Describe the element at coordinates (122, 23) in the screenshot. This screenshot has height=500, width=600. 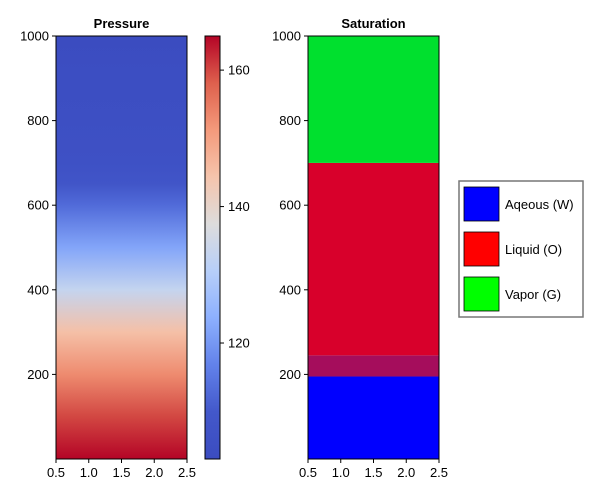
I see `pressure-title: Pressure` at that location.